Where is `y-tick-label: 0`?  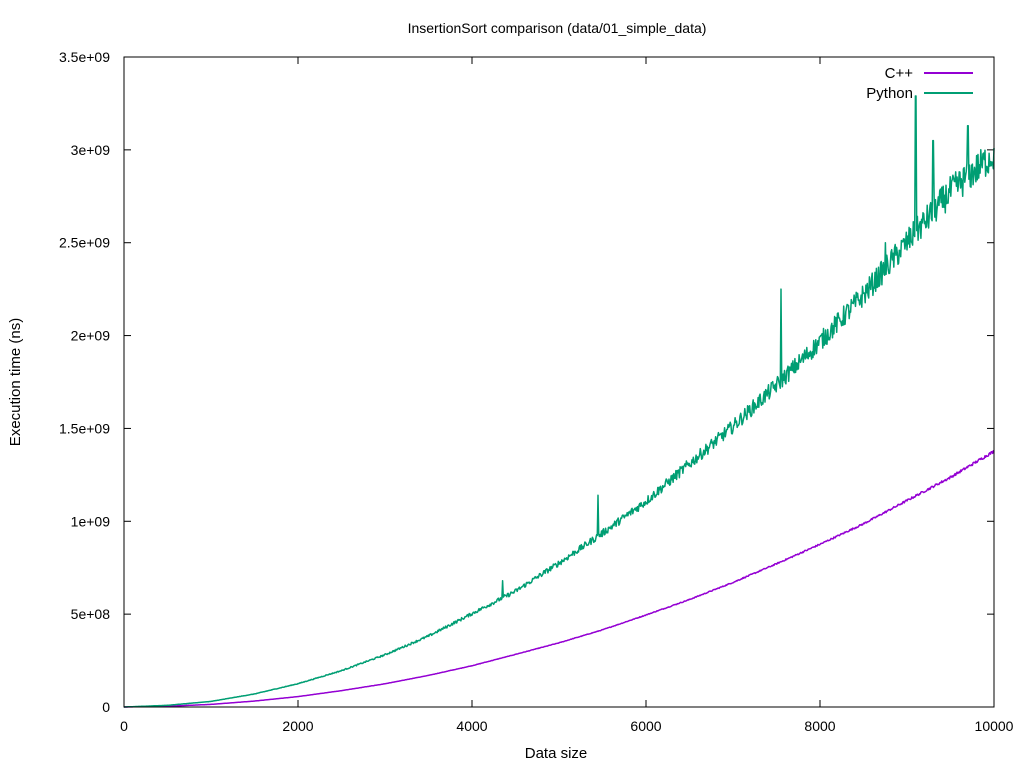
y-tick-label: 0 is located at coordinates (106, 707).